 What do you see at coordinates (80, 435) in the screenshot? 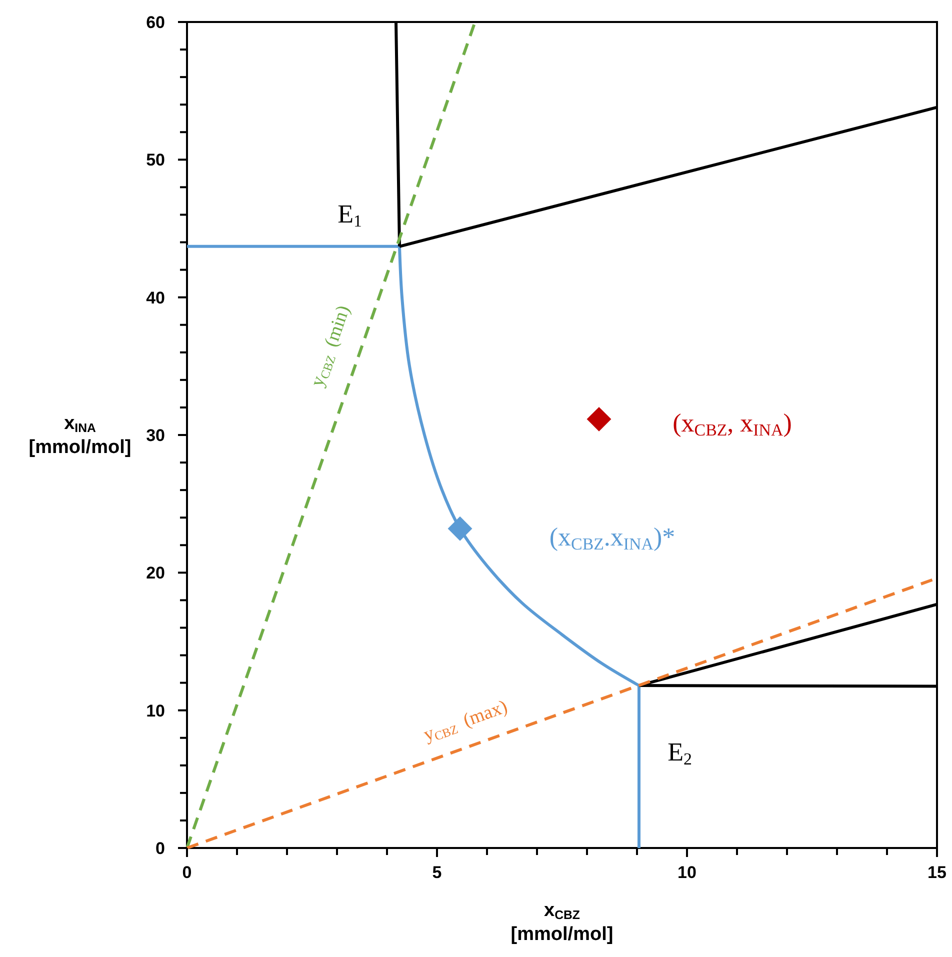
I see `y-axis-title: x$_{INA}$ [mmol/mol]` at bounding box center [80, 435].